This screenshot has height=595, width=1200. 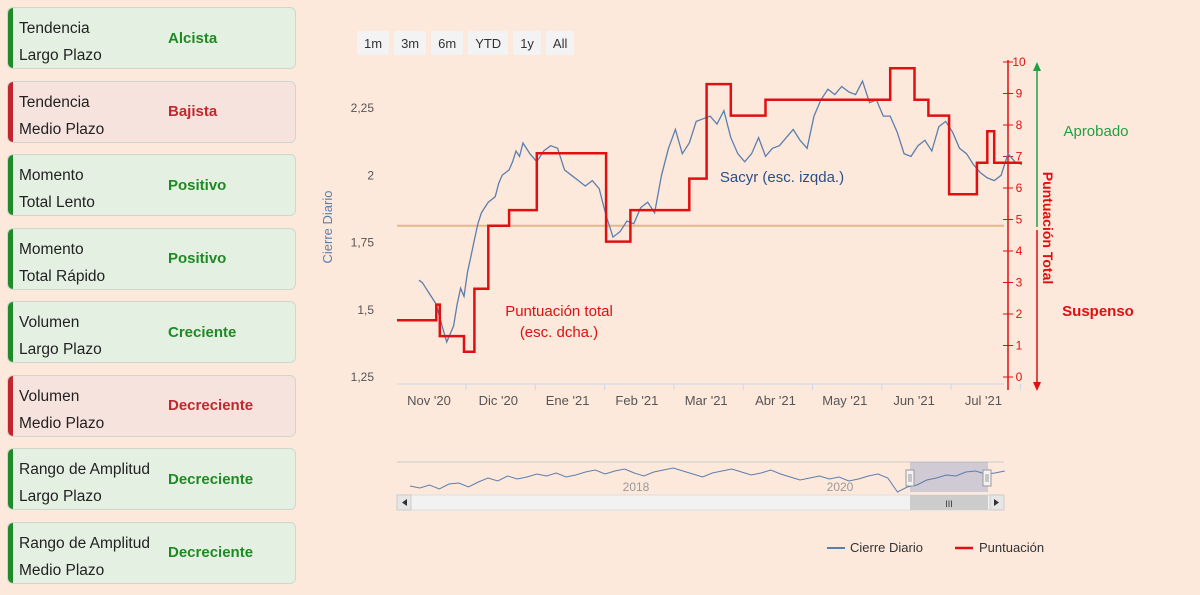 I want to click on price-annotation: Sacyr (esc. izqda.), so click(x=782, y=177).